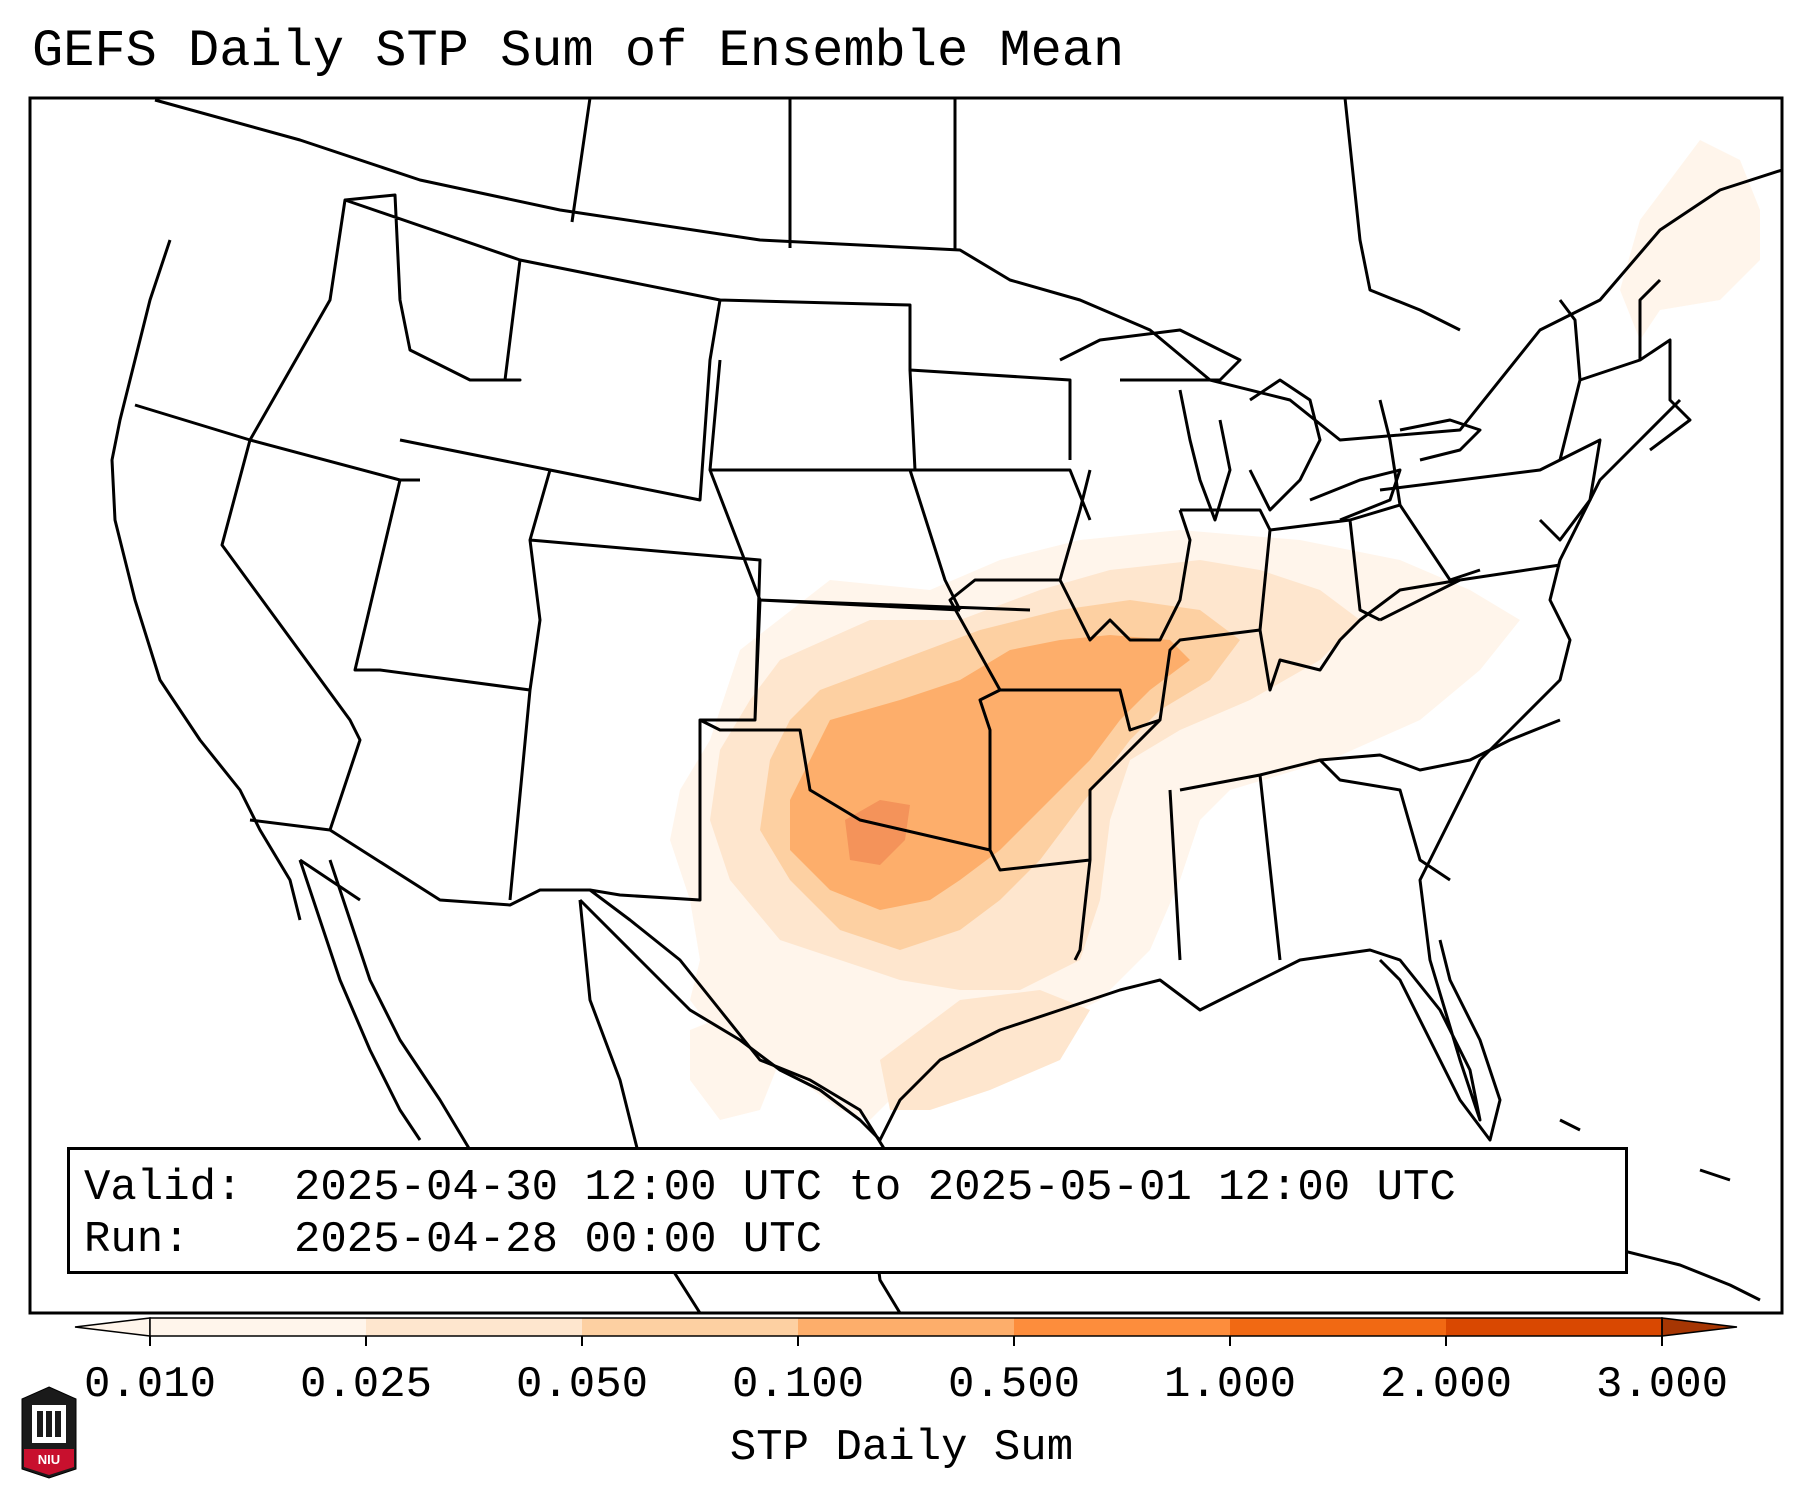 Image resolution: width=1803 pixels, height=1500 pixels. I want to click on colorbar-label: STP Daily Sum, so click(901, 1448).